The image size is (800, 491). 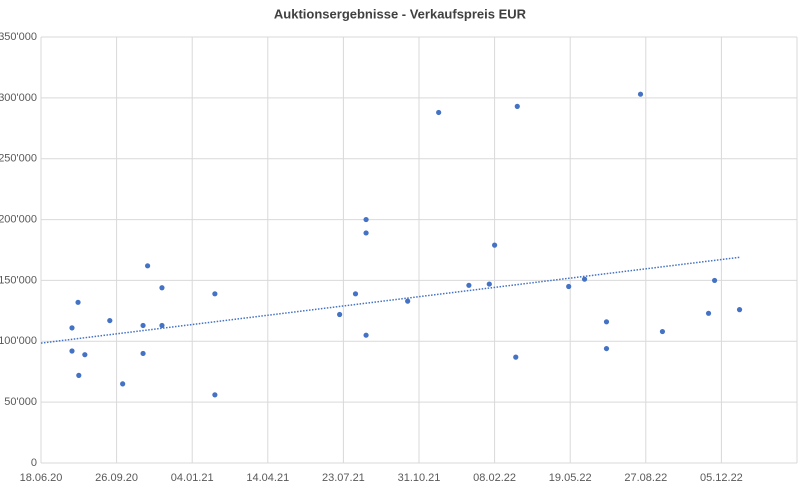 I want to click on y-tick-label: 350'000, so click(x=18, y=37).